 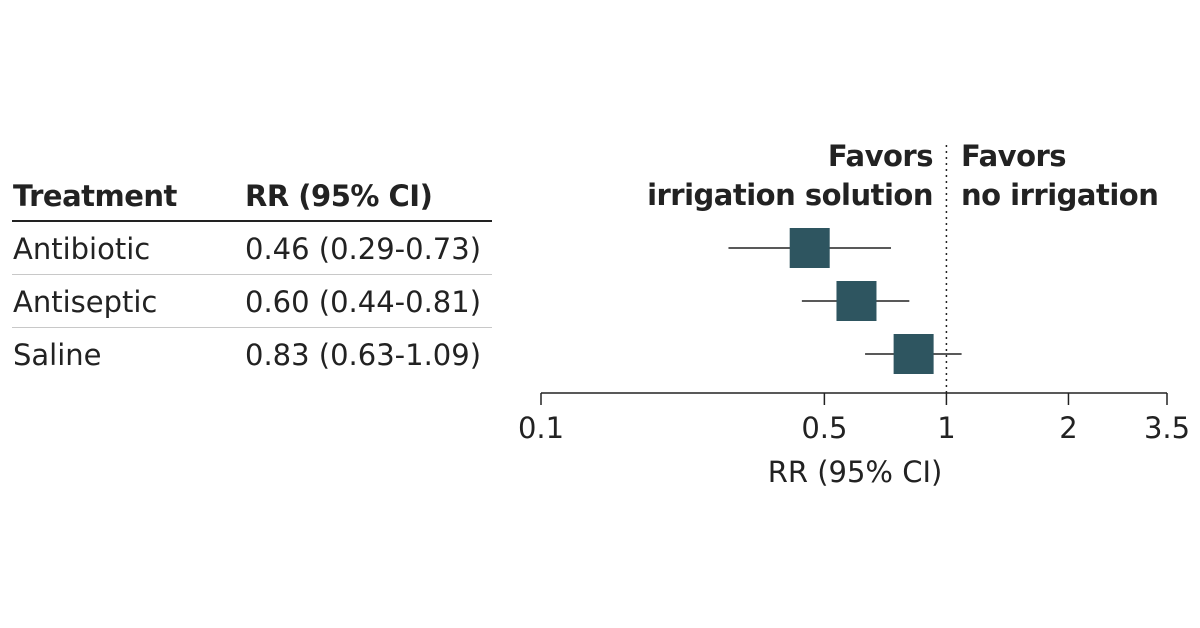 What do you see at coordinates (95, 196) in the screenshot?
I see `header-treatment: Treatment` at bounding box center [95, 196].